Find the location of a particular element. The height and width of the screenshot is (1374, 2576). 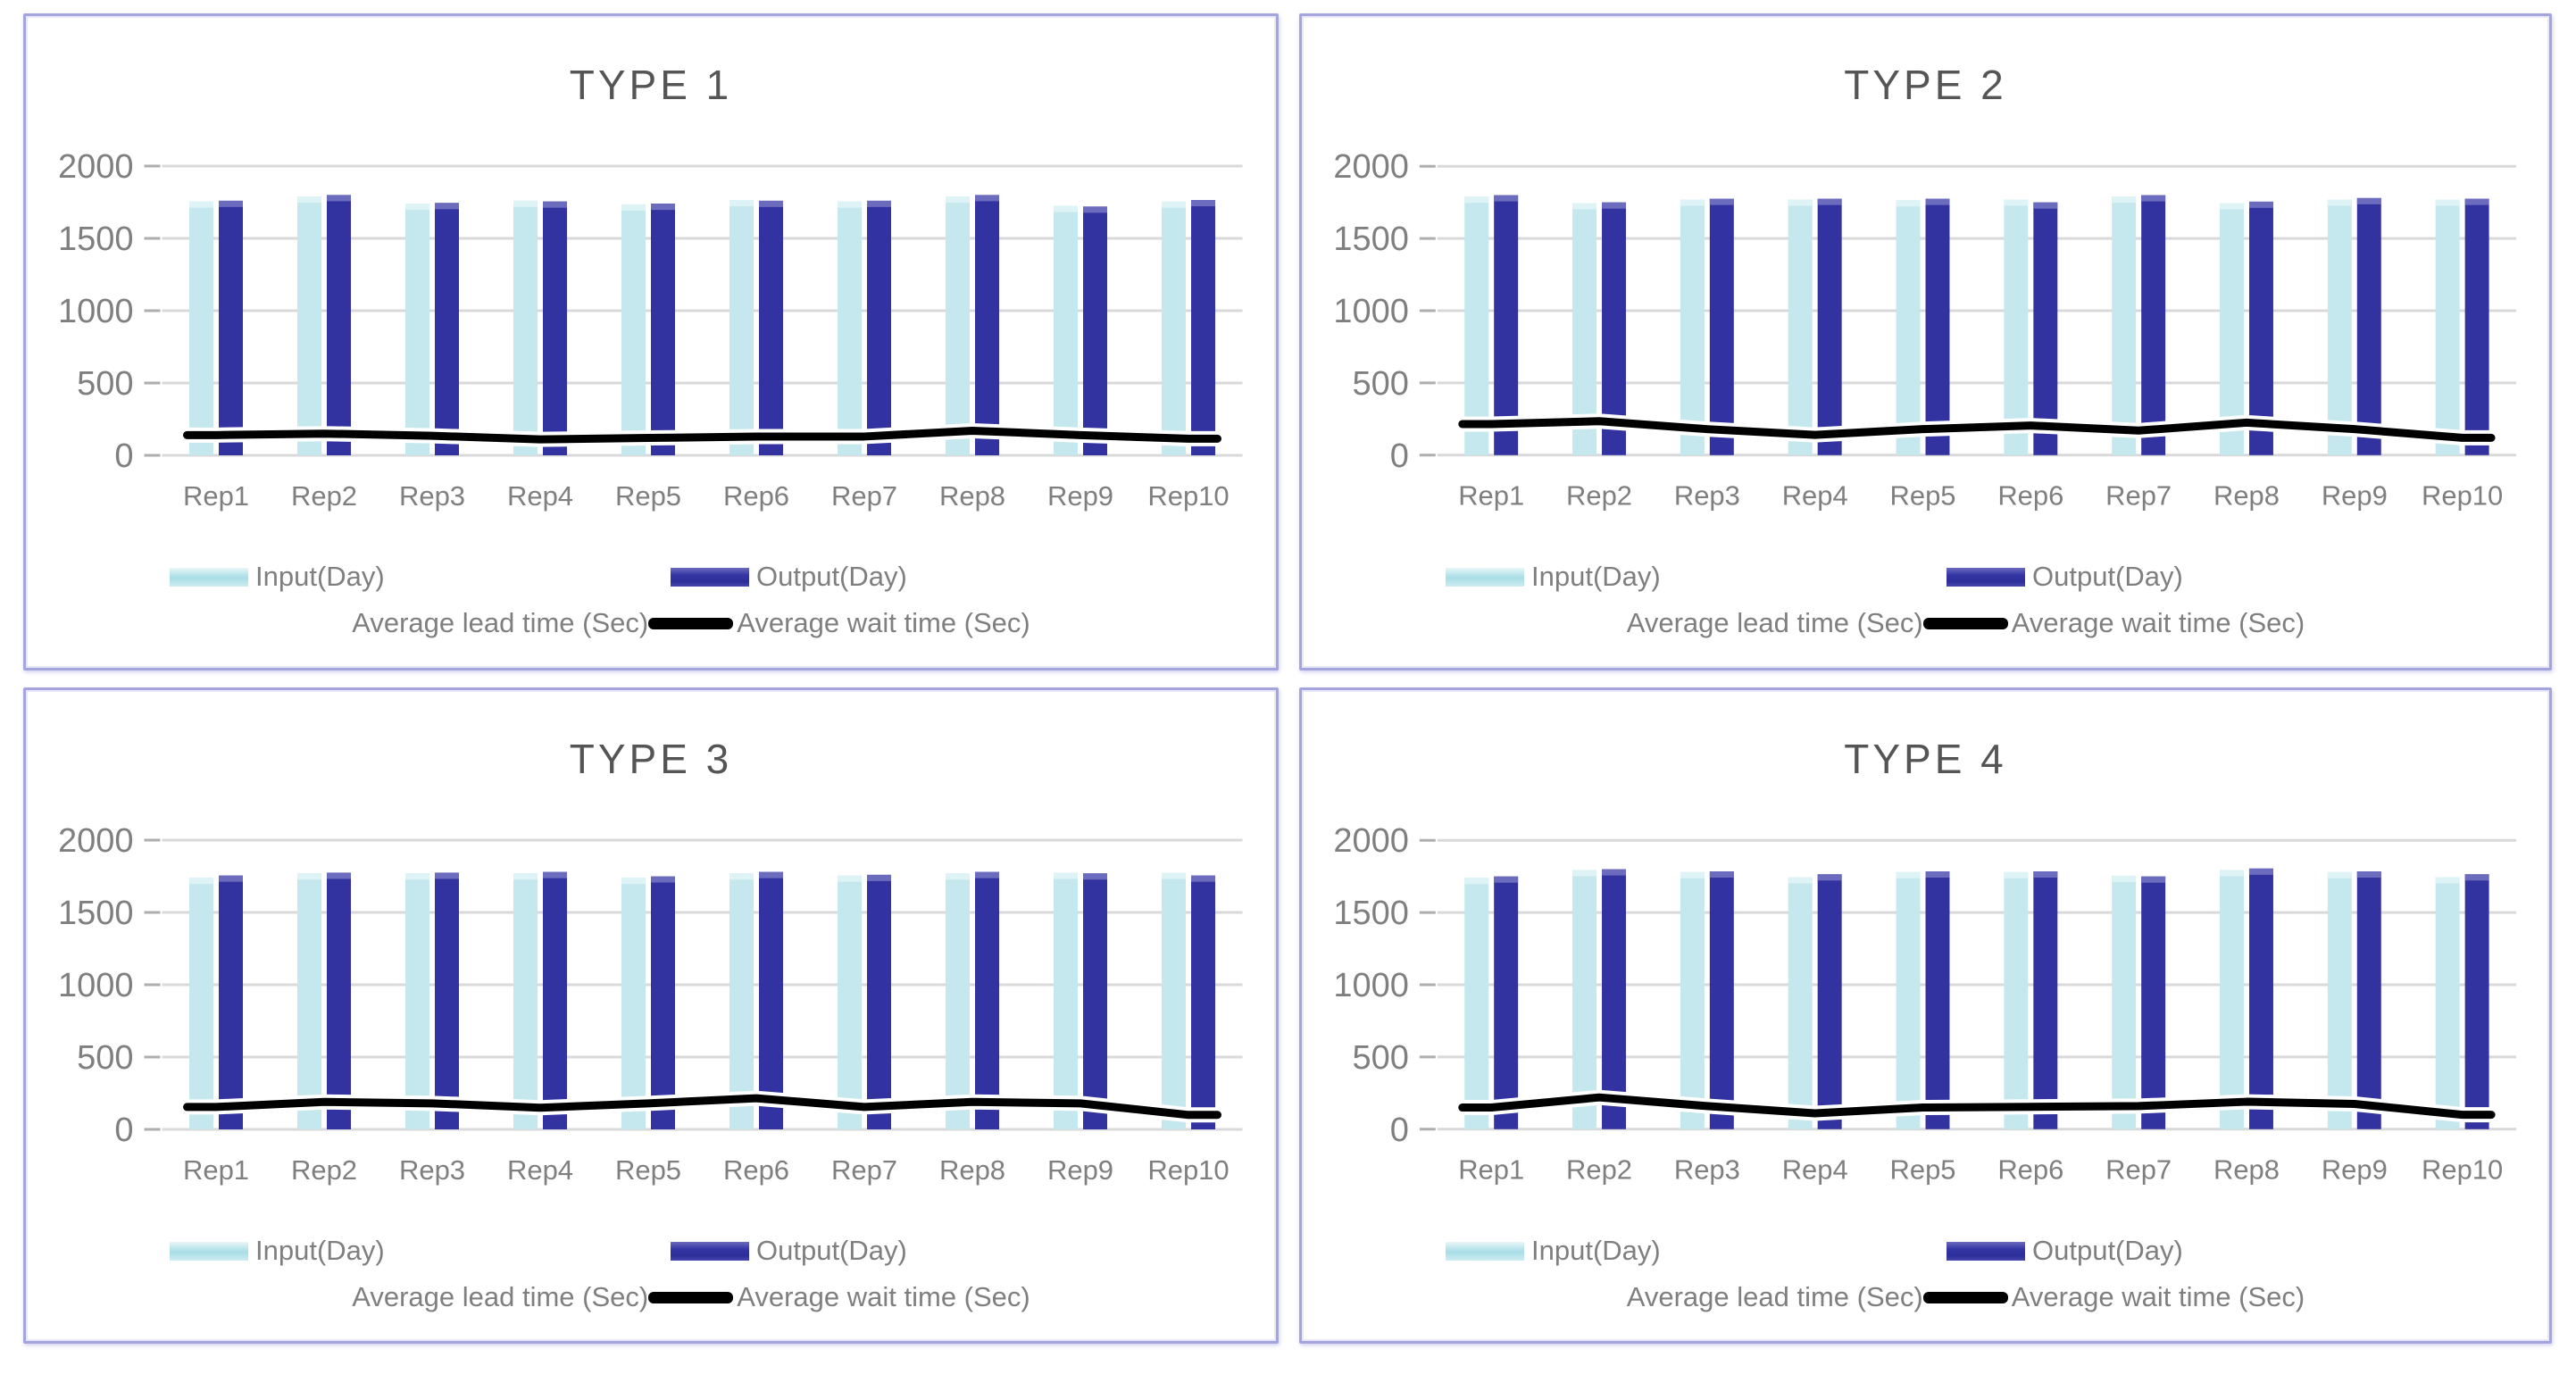

chart-title: TYPE 3 is located at coordinates (651, 759).